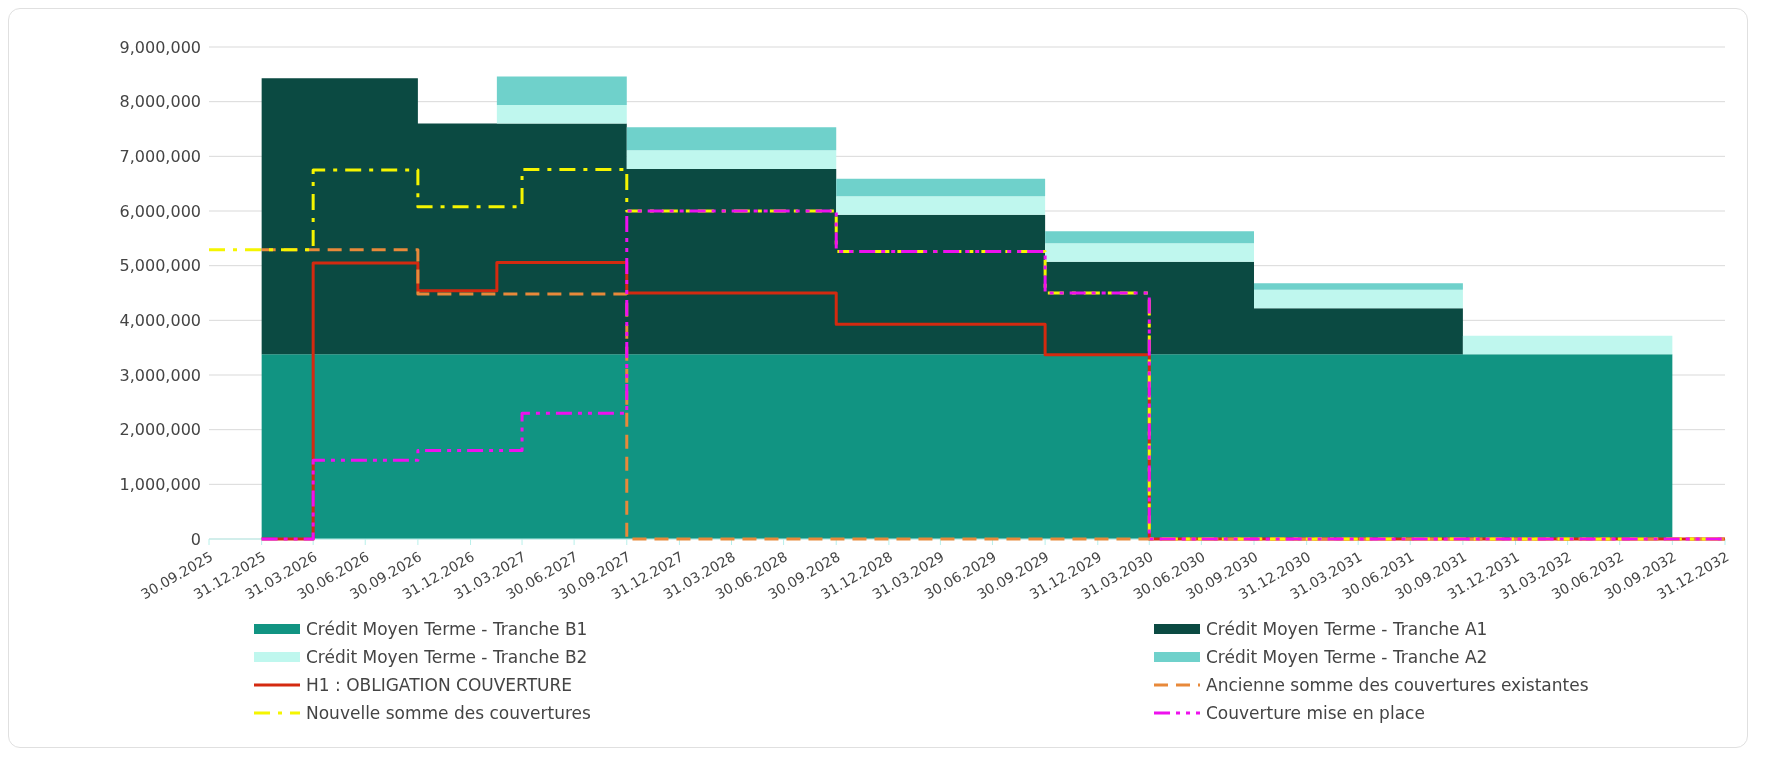 The height and width of the screenshot is (778, 1781). I want to click on legend-label: Couverture mise en place, so click(1315, 713).